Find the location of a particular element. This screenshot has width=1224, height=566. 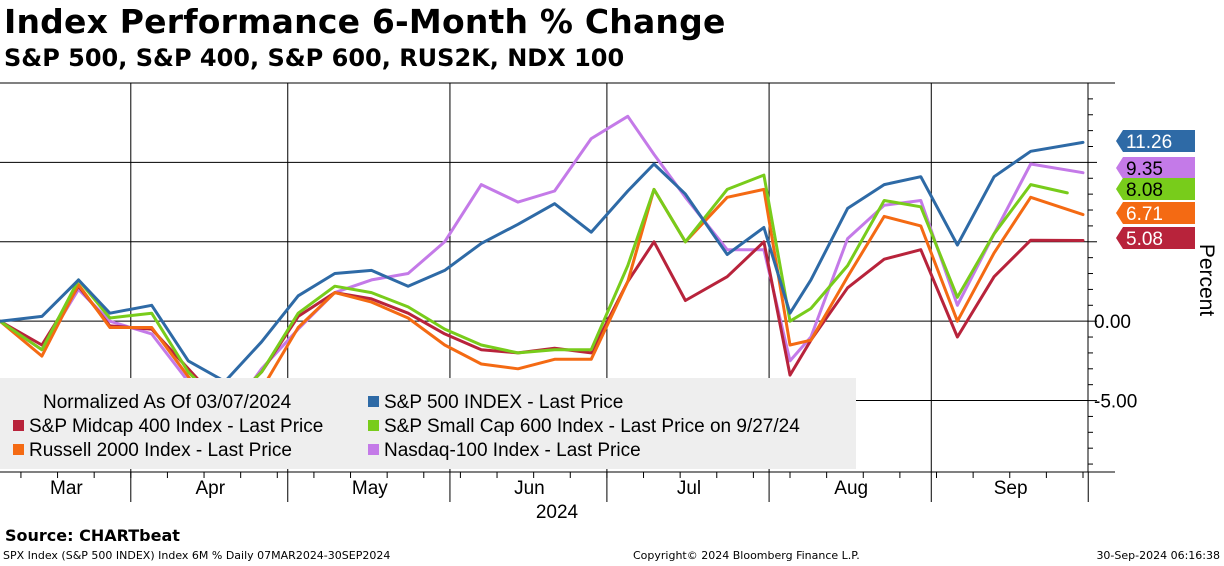

y-tick-label: 0.00 is located at coordinates (1112, 322).